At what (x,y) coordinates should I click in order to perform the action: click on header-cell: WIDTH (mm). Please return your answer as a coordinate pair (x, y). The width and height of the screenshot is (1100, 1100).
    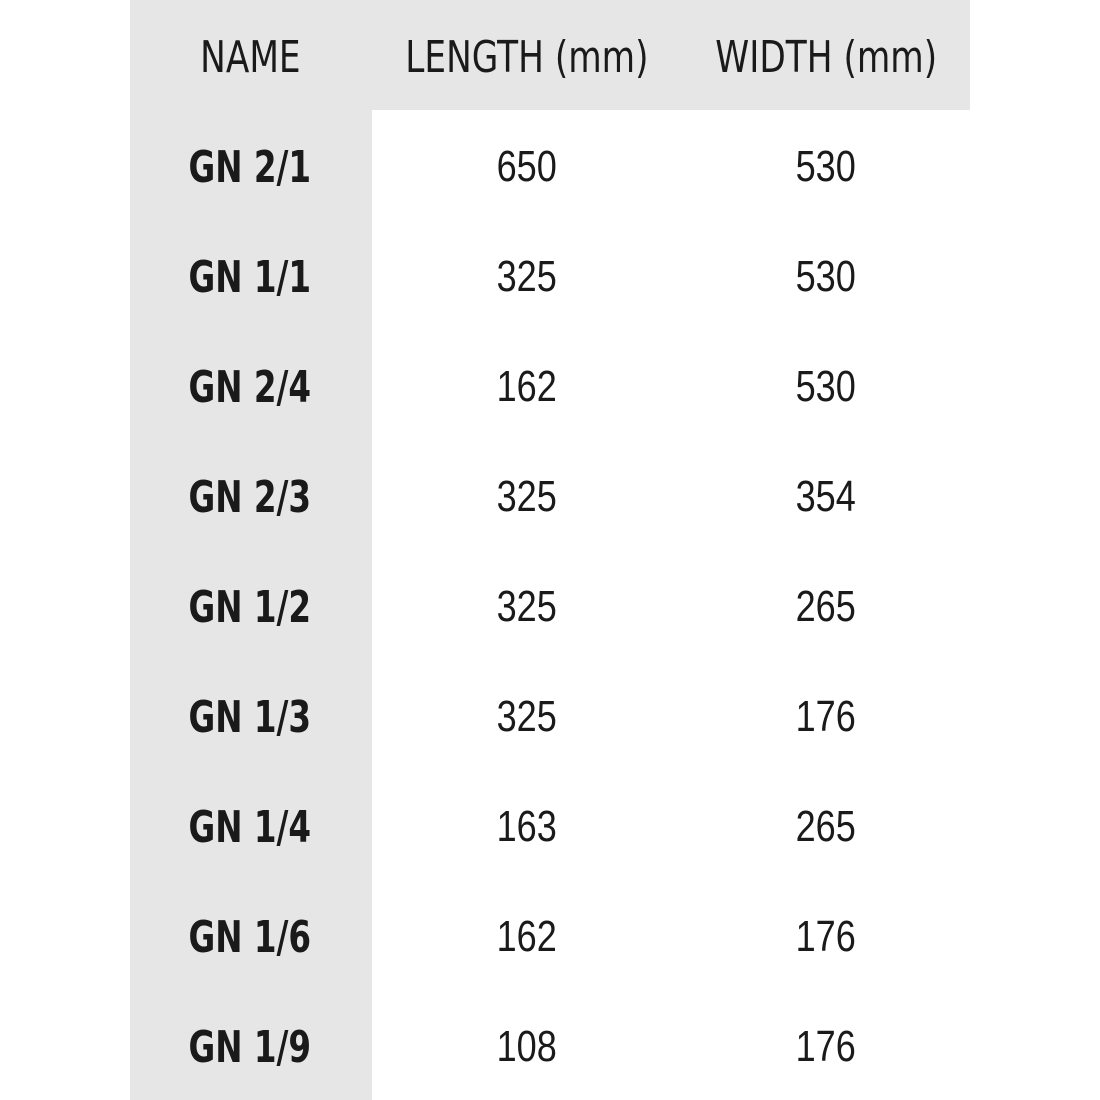
    Looking at the image, I should click on (826, 57).